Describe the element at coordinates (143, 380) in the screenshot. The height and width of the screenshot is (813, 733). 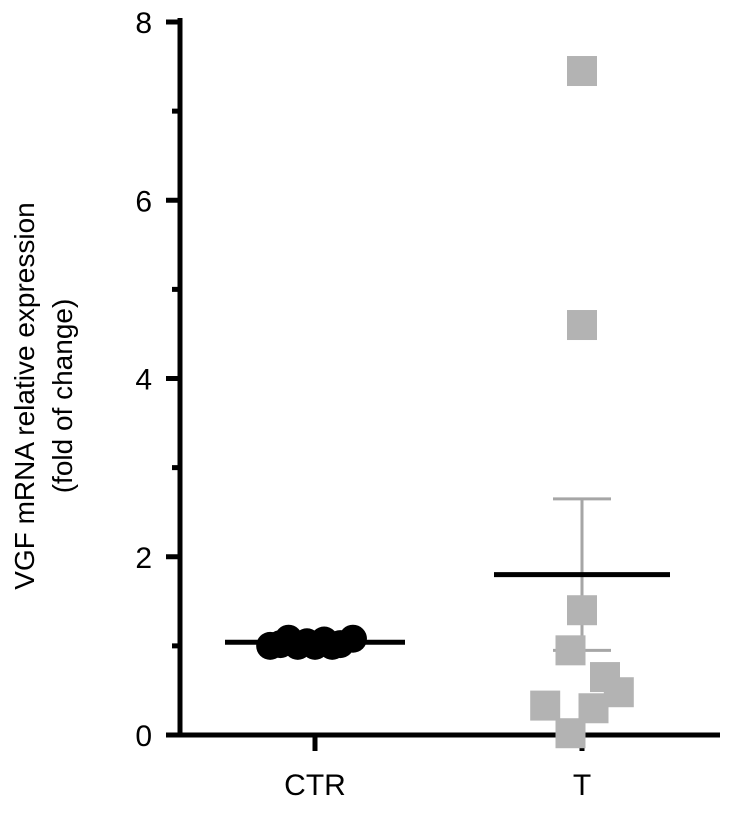
I see `y-tick-label: 4` at that location.